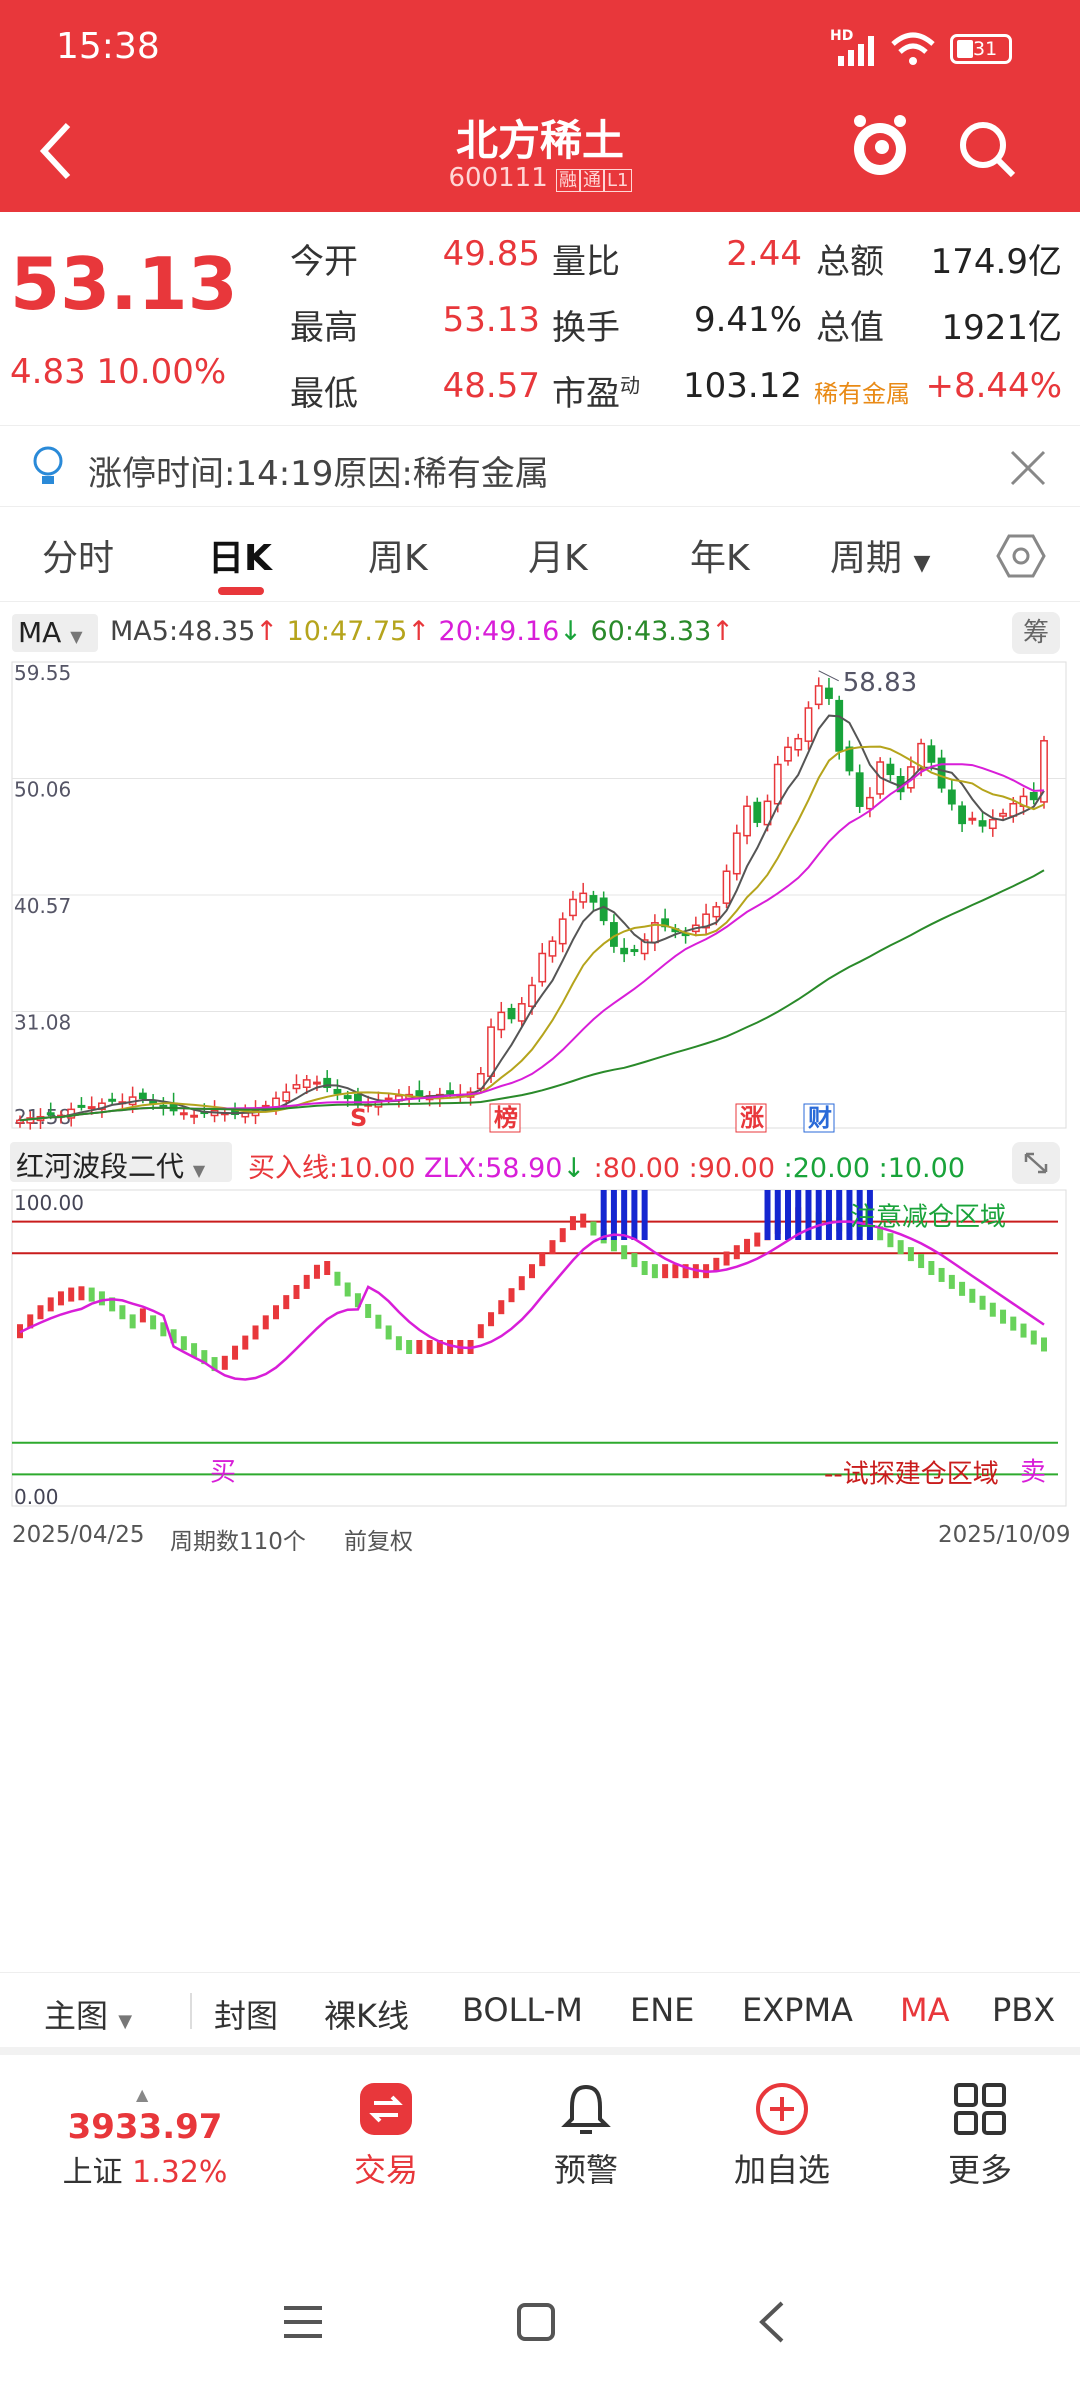 This screenshot has width=1080, height=2400. I want to click on level-values-top: :80.00 :90.00, so click(684, 1168).